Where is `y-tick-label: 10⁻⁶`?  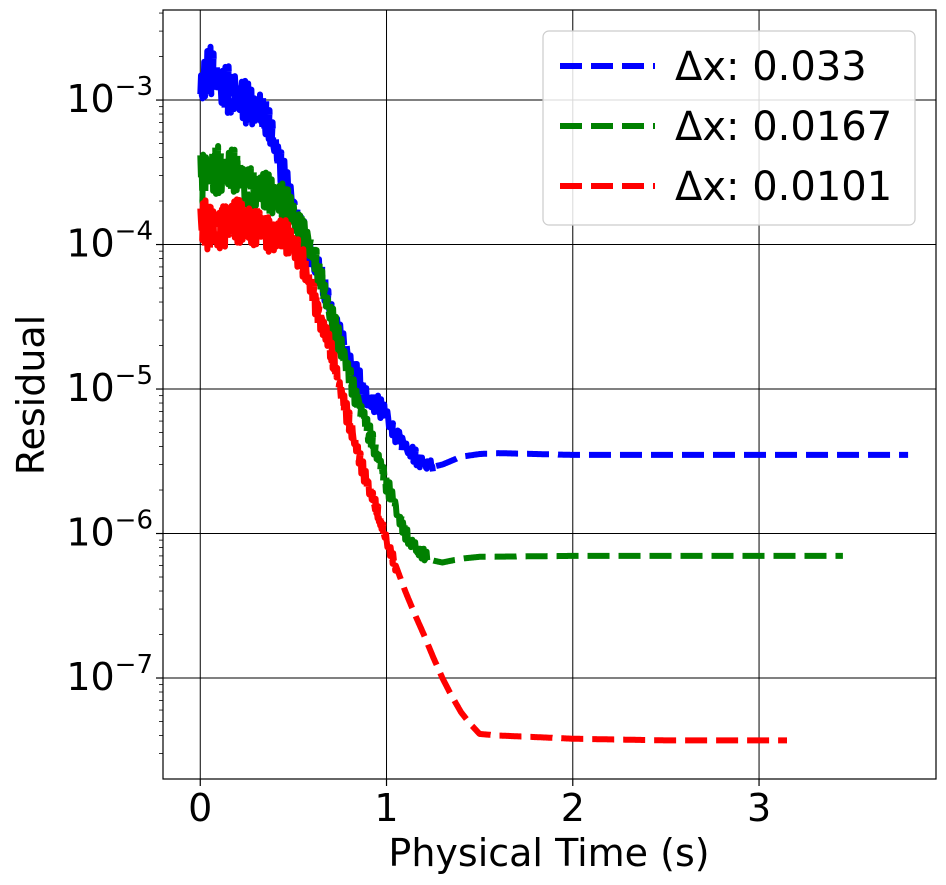
y-tick-label: 10⁻⁶ is located at coordinates (109, 530).